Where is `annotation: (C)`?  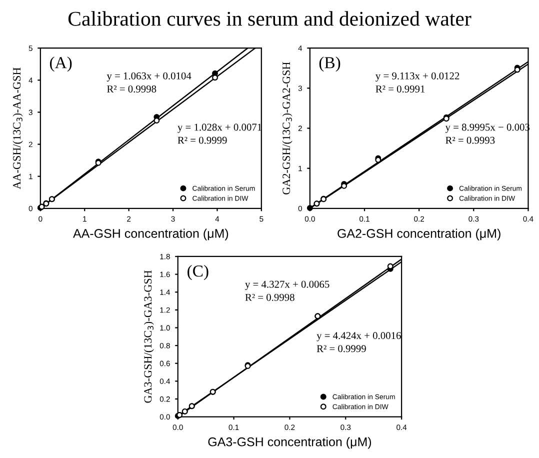
annotation: (C) is located at coordinates (198, 272).